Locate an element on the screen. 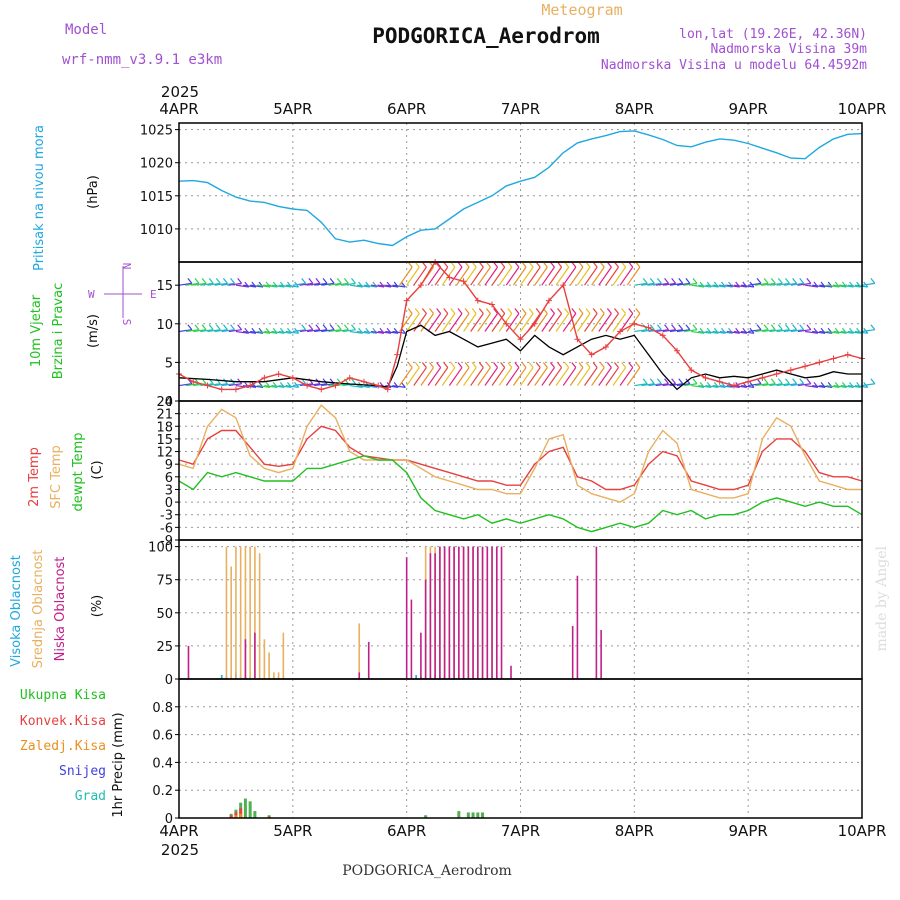 The height and width of the screenshot is (900, 900). clouds-ytick-label: 75 is located at coordinates (164, 581).